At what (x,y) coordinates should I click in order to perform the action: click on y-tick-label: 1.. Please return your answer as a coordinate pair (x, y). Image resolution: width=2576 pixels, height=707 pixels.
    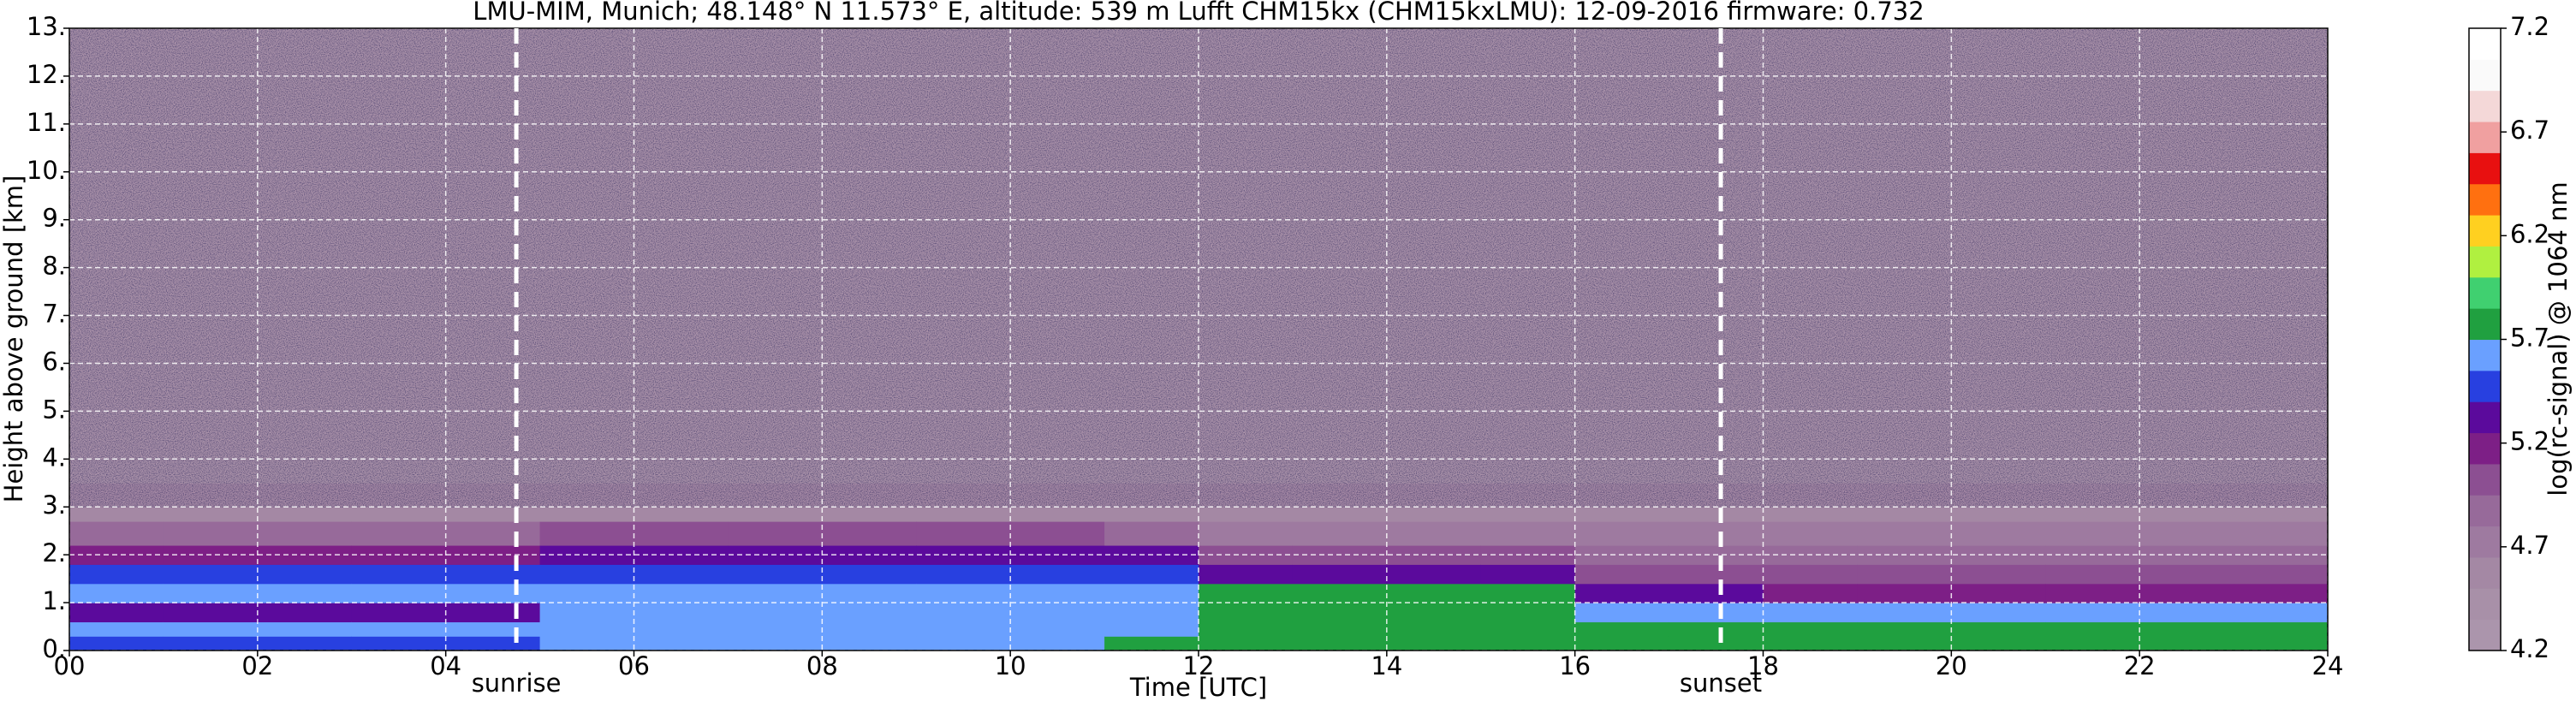
    Looking at the image, I should click on (54, 600).